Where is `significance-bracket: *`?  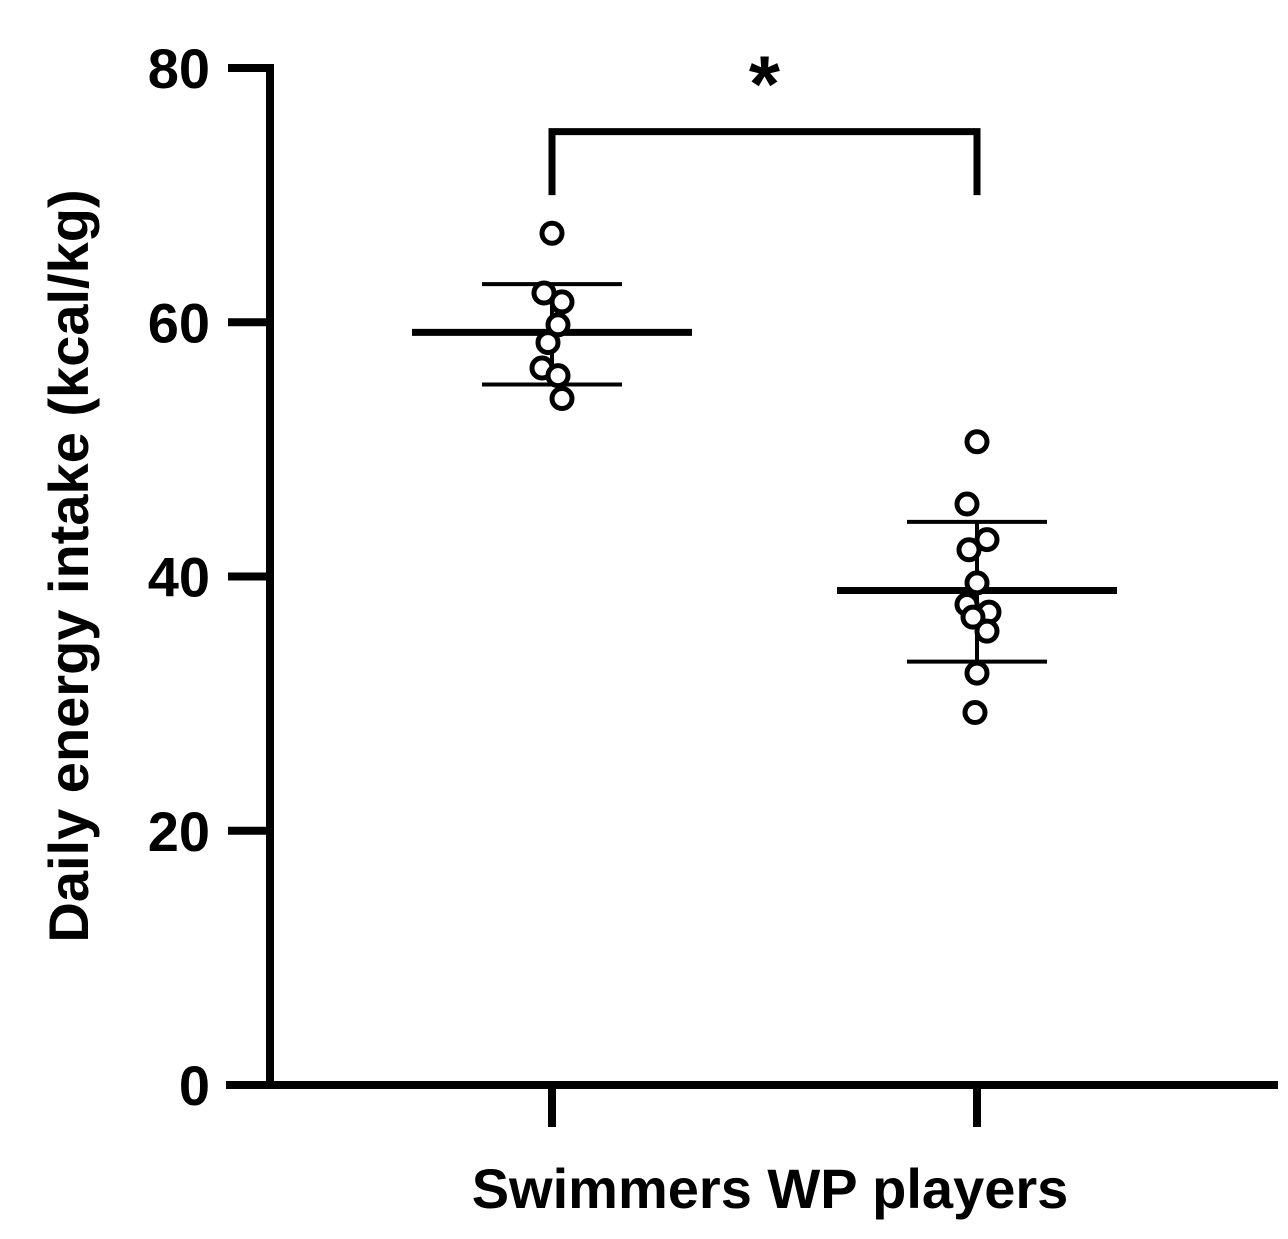
significance-bracket: * is located at coordinates (764, 118).